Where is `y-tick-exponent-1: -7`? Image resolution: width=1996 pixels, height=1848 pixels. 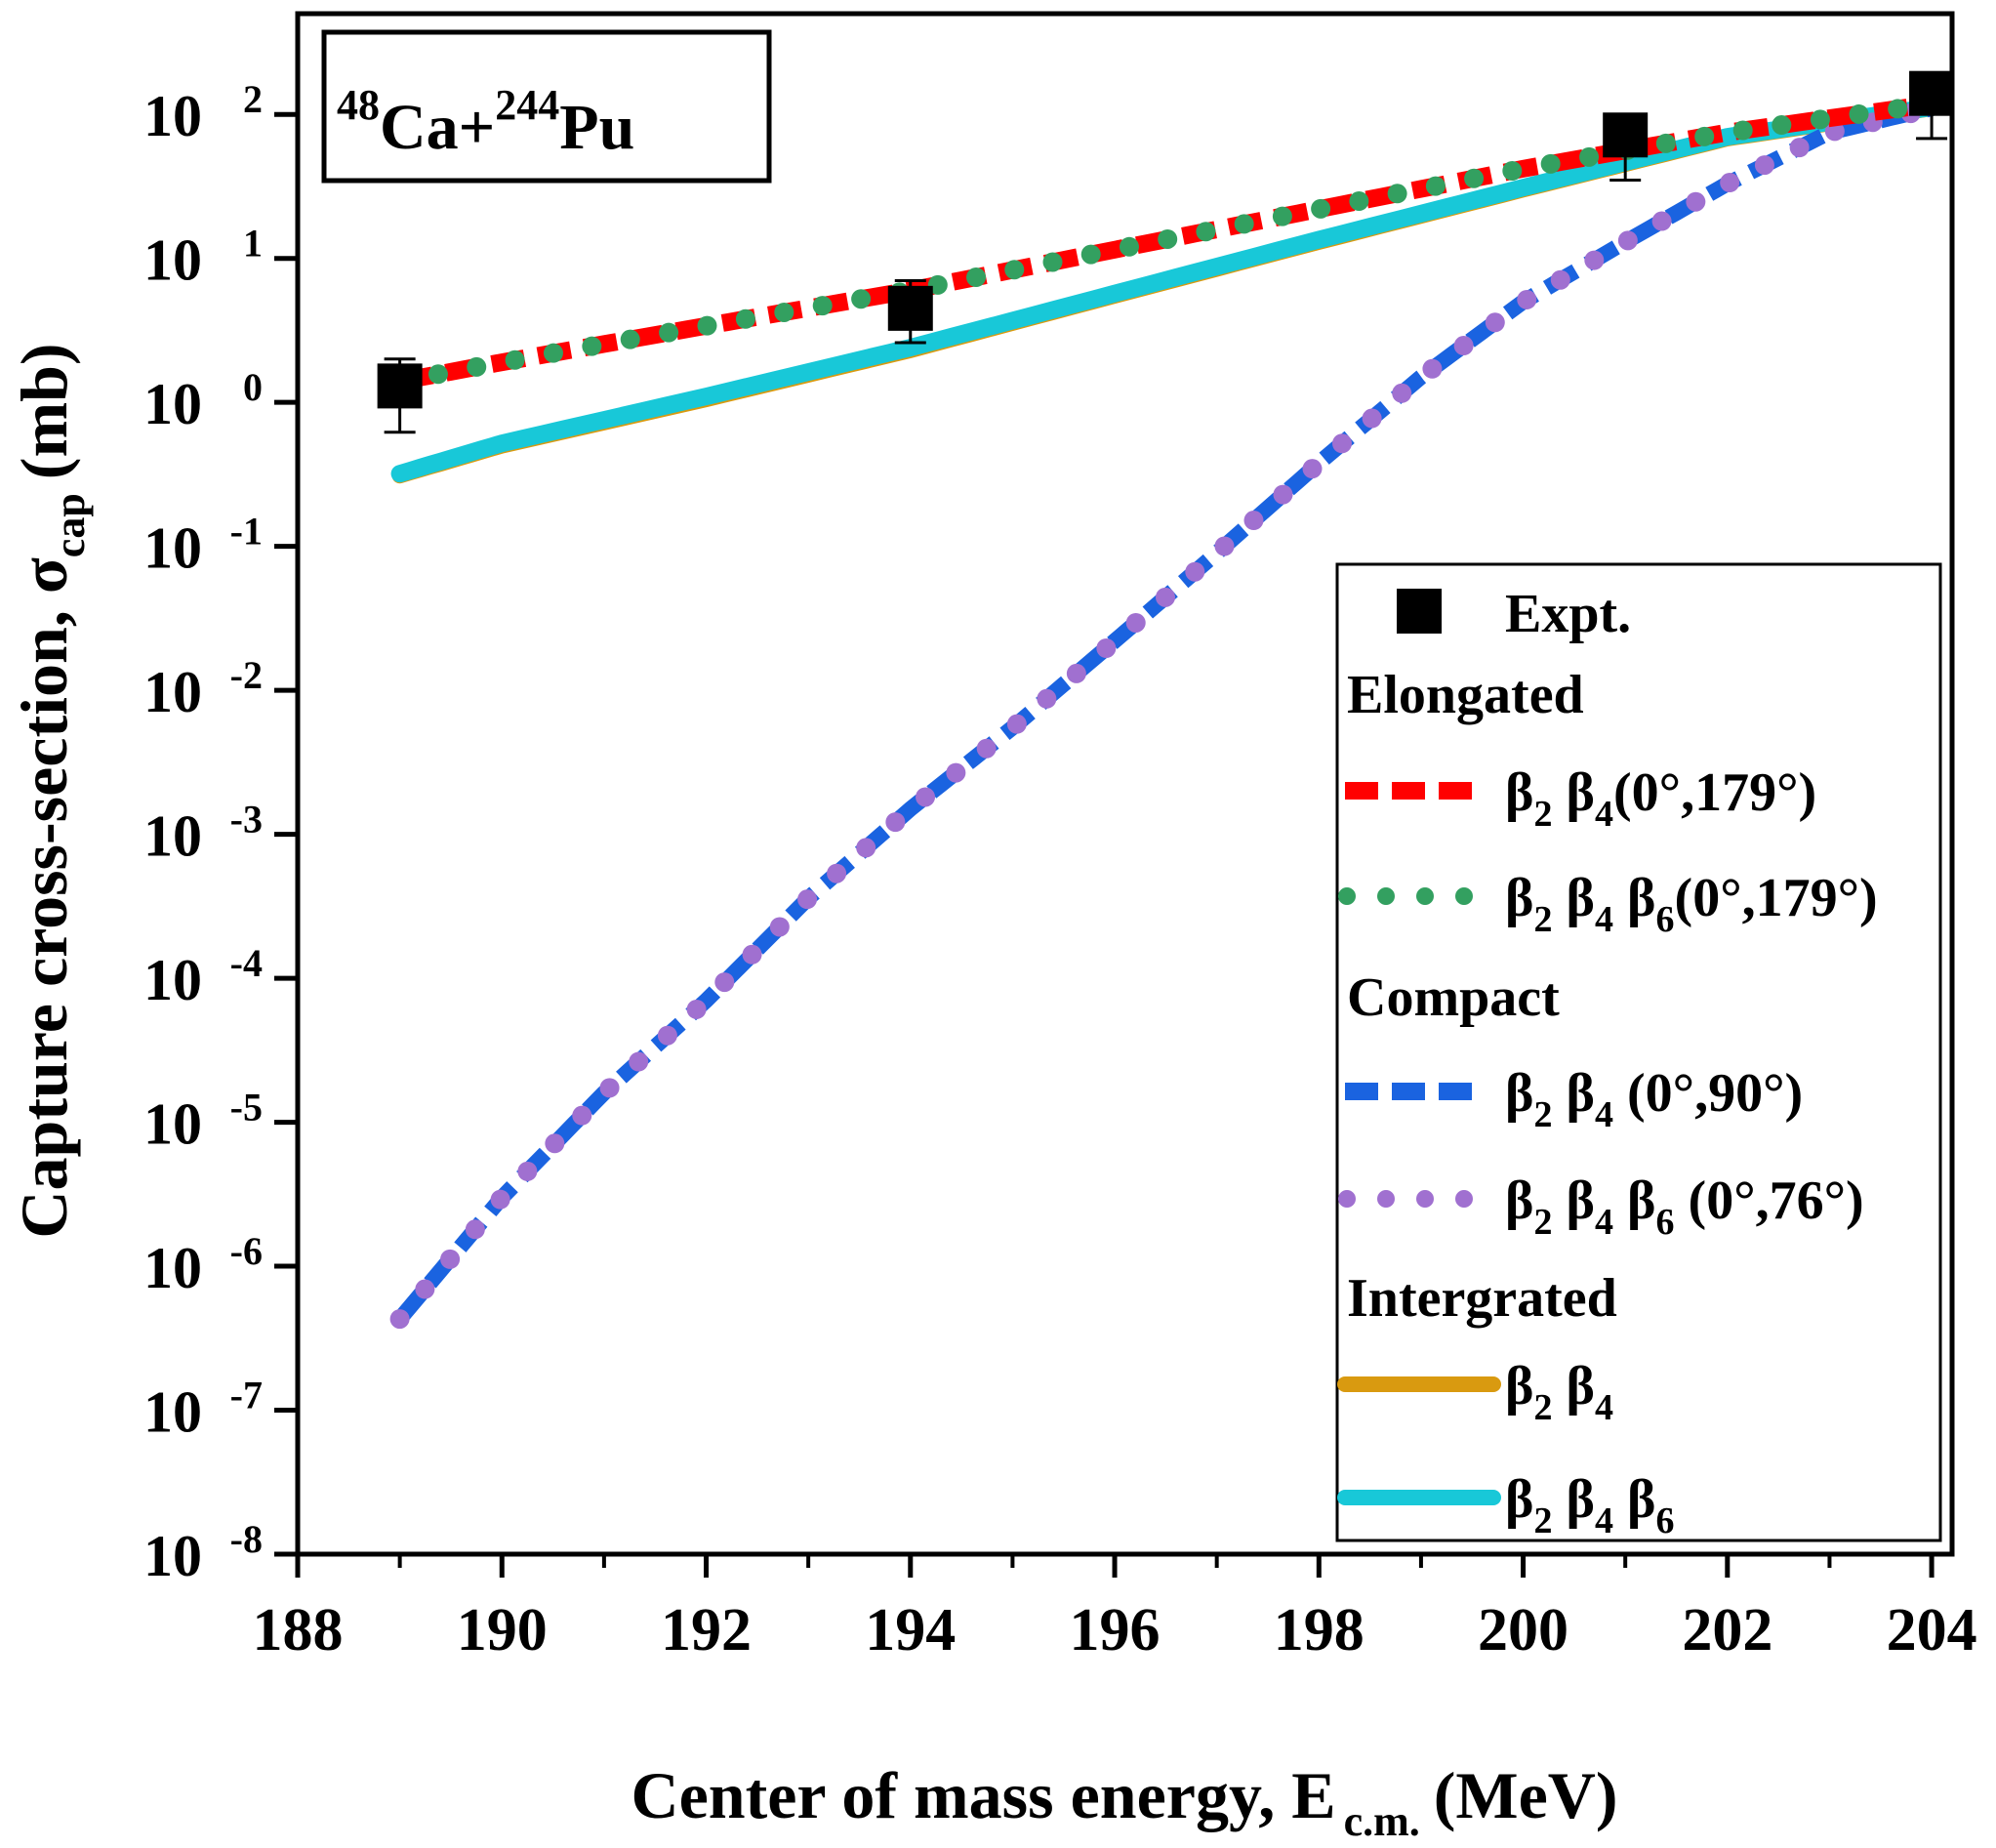 y-tick-exponent-1: -7 is located at coordinates (246, 1395).